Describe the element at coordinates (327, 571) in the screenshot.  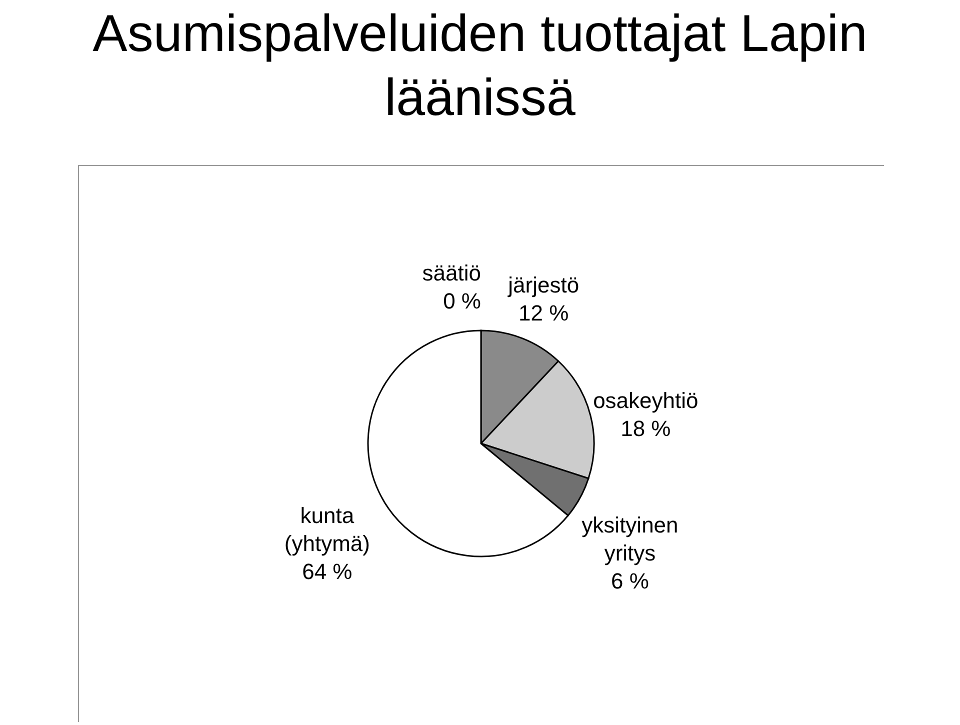
I see `data-label: 64 %` at that location.